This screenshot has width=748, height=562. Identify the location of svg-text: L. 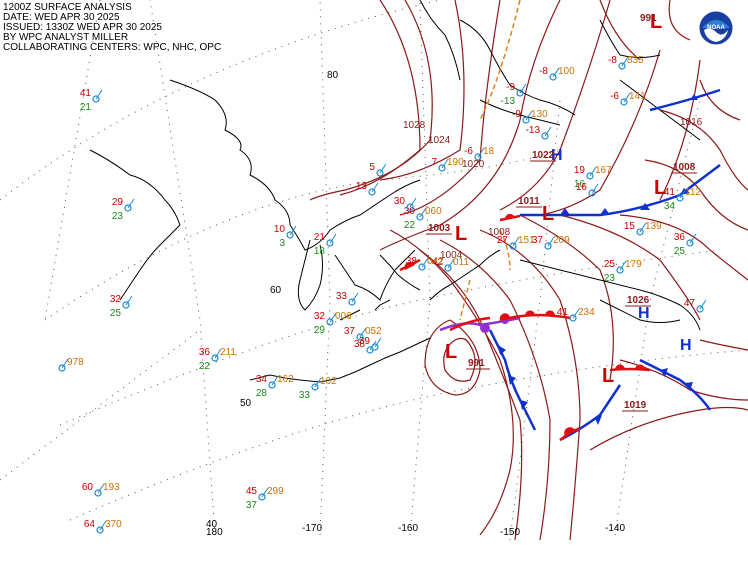
(451, 352).